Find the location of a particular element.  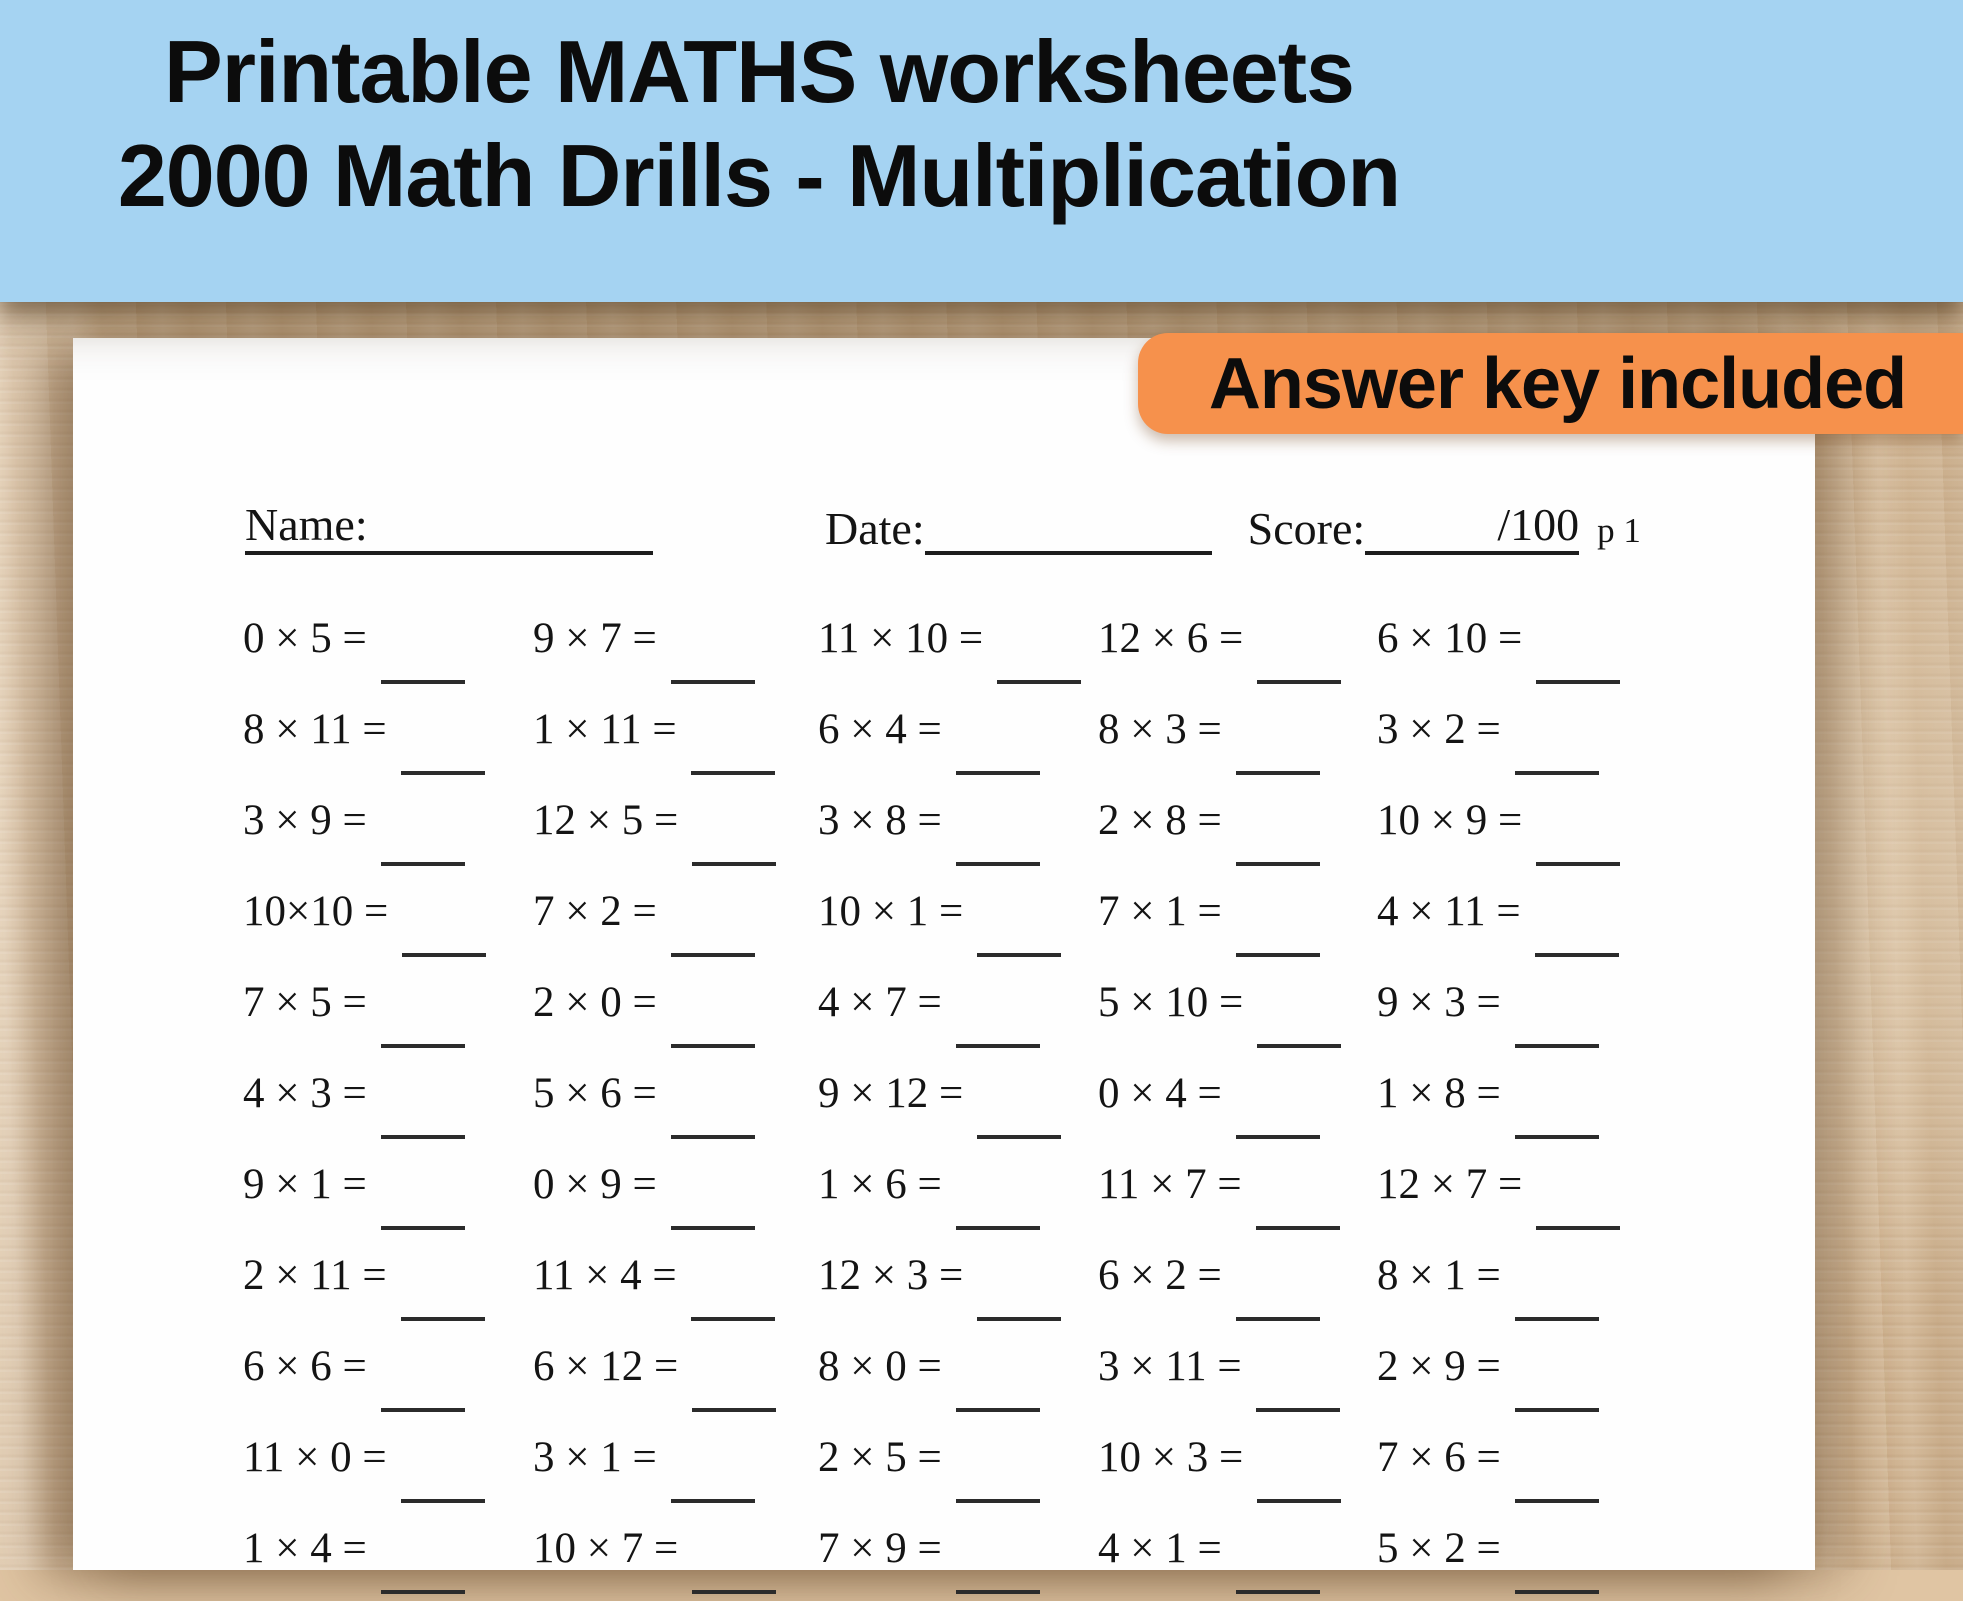

problem-cell: 11 × 7 = is located at coordinates (1237, 1191).